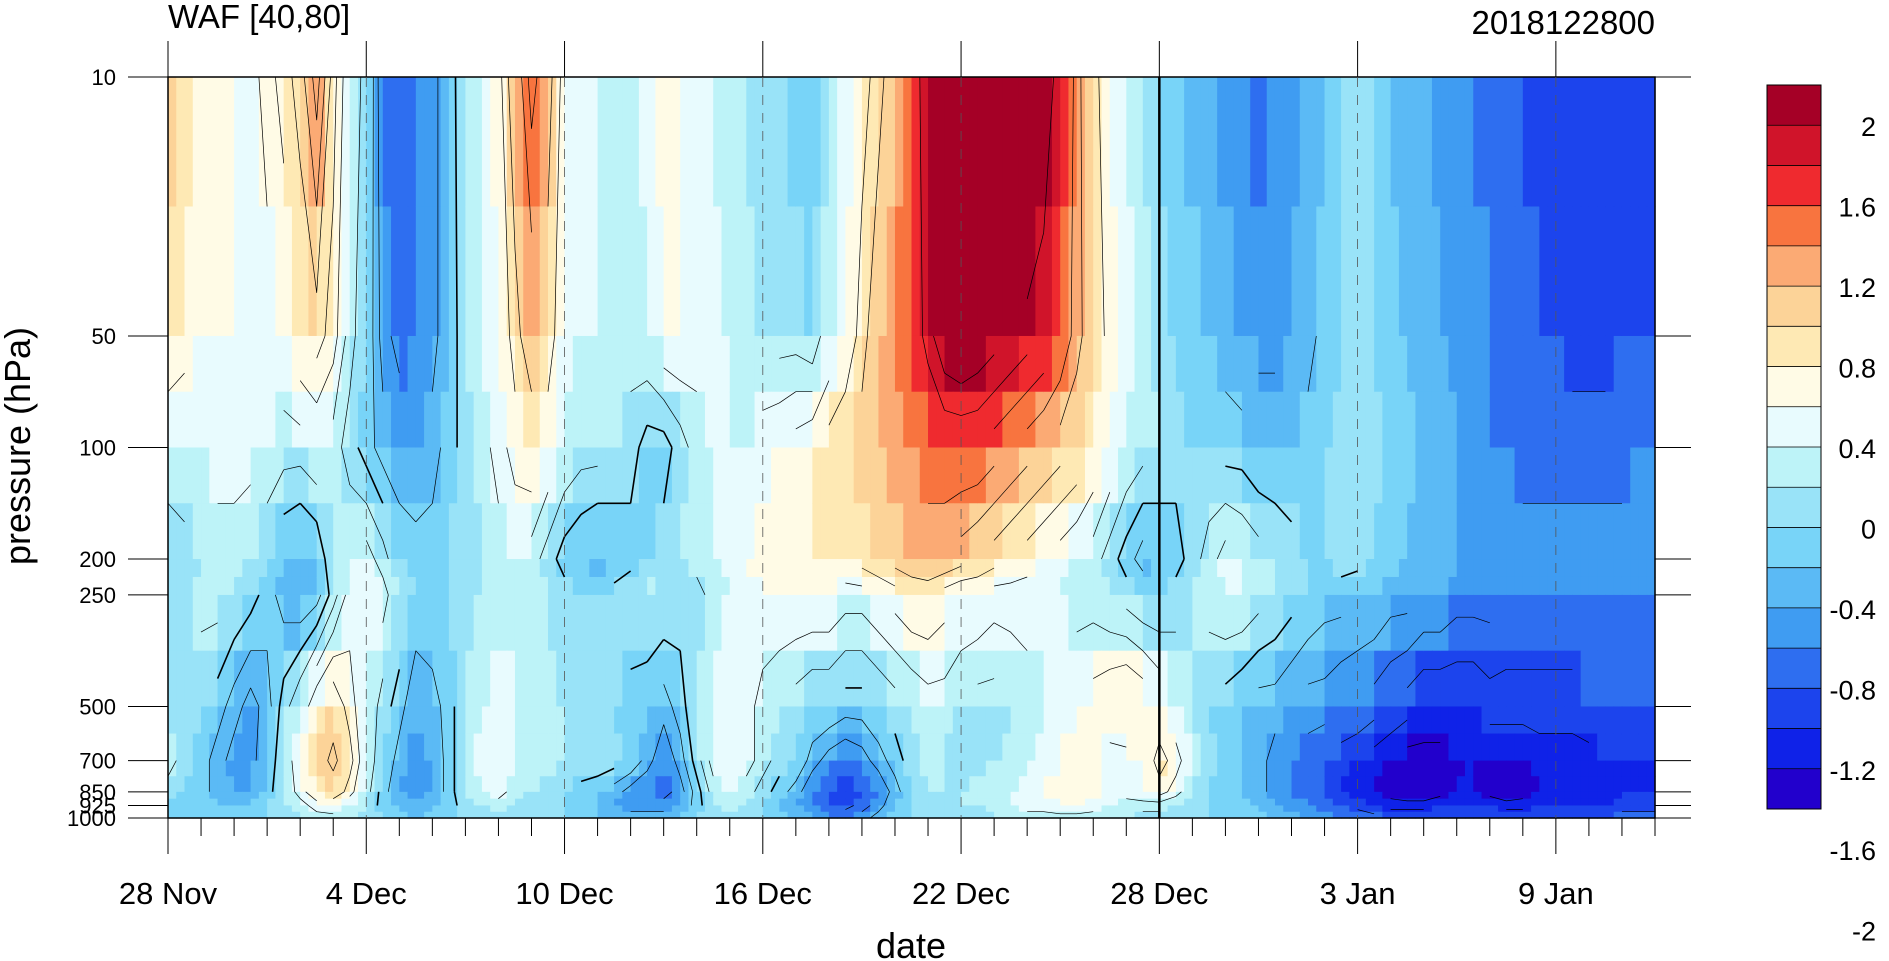  I want to click on y-tick-label: 850, so click(97, 792).